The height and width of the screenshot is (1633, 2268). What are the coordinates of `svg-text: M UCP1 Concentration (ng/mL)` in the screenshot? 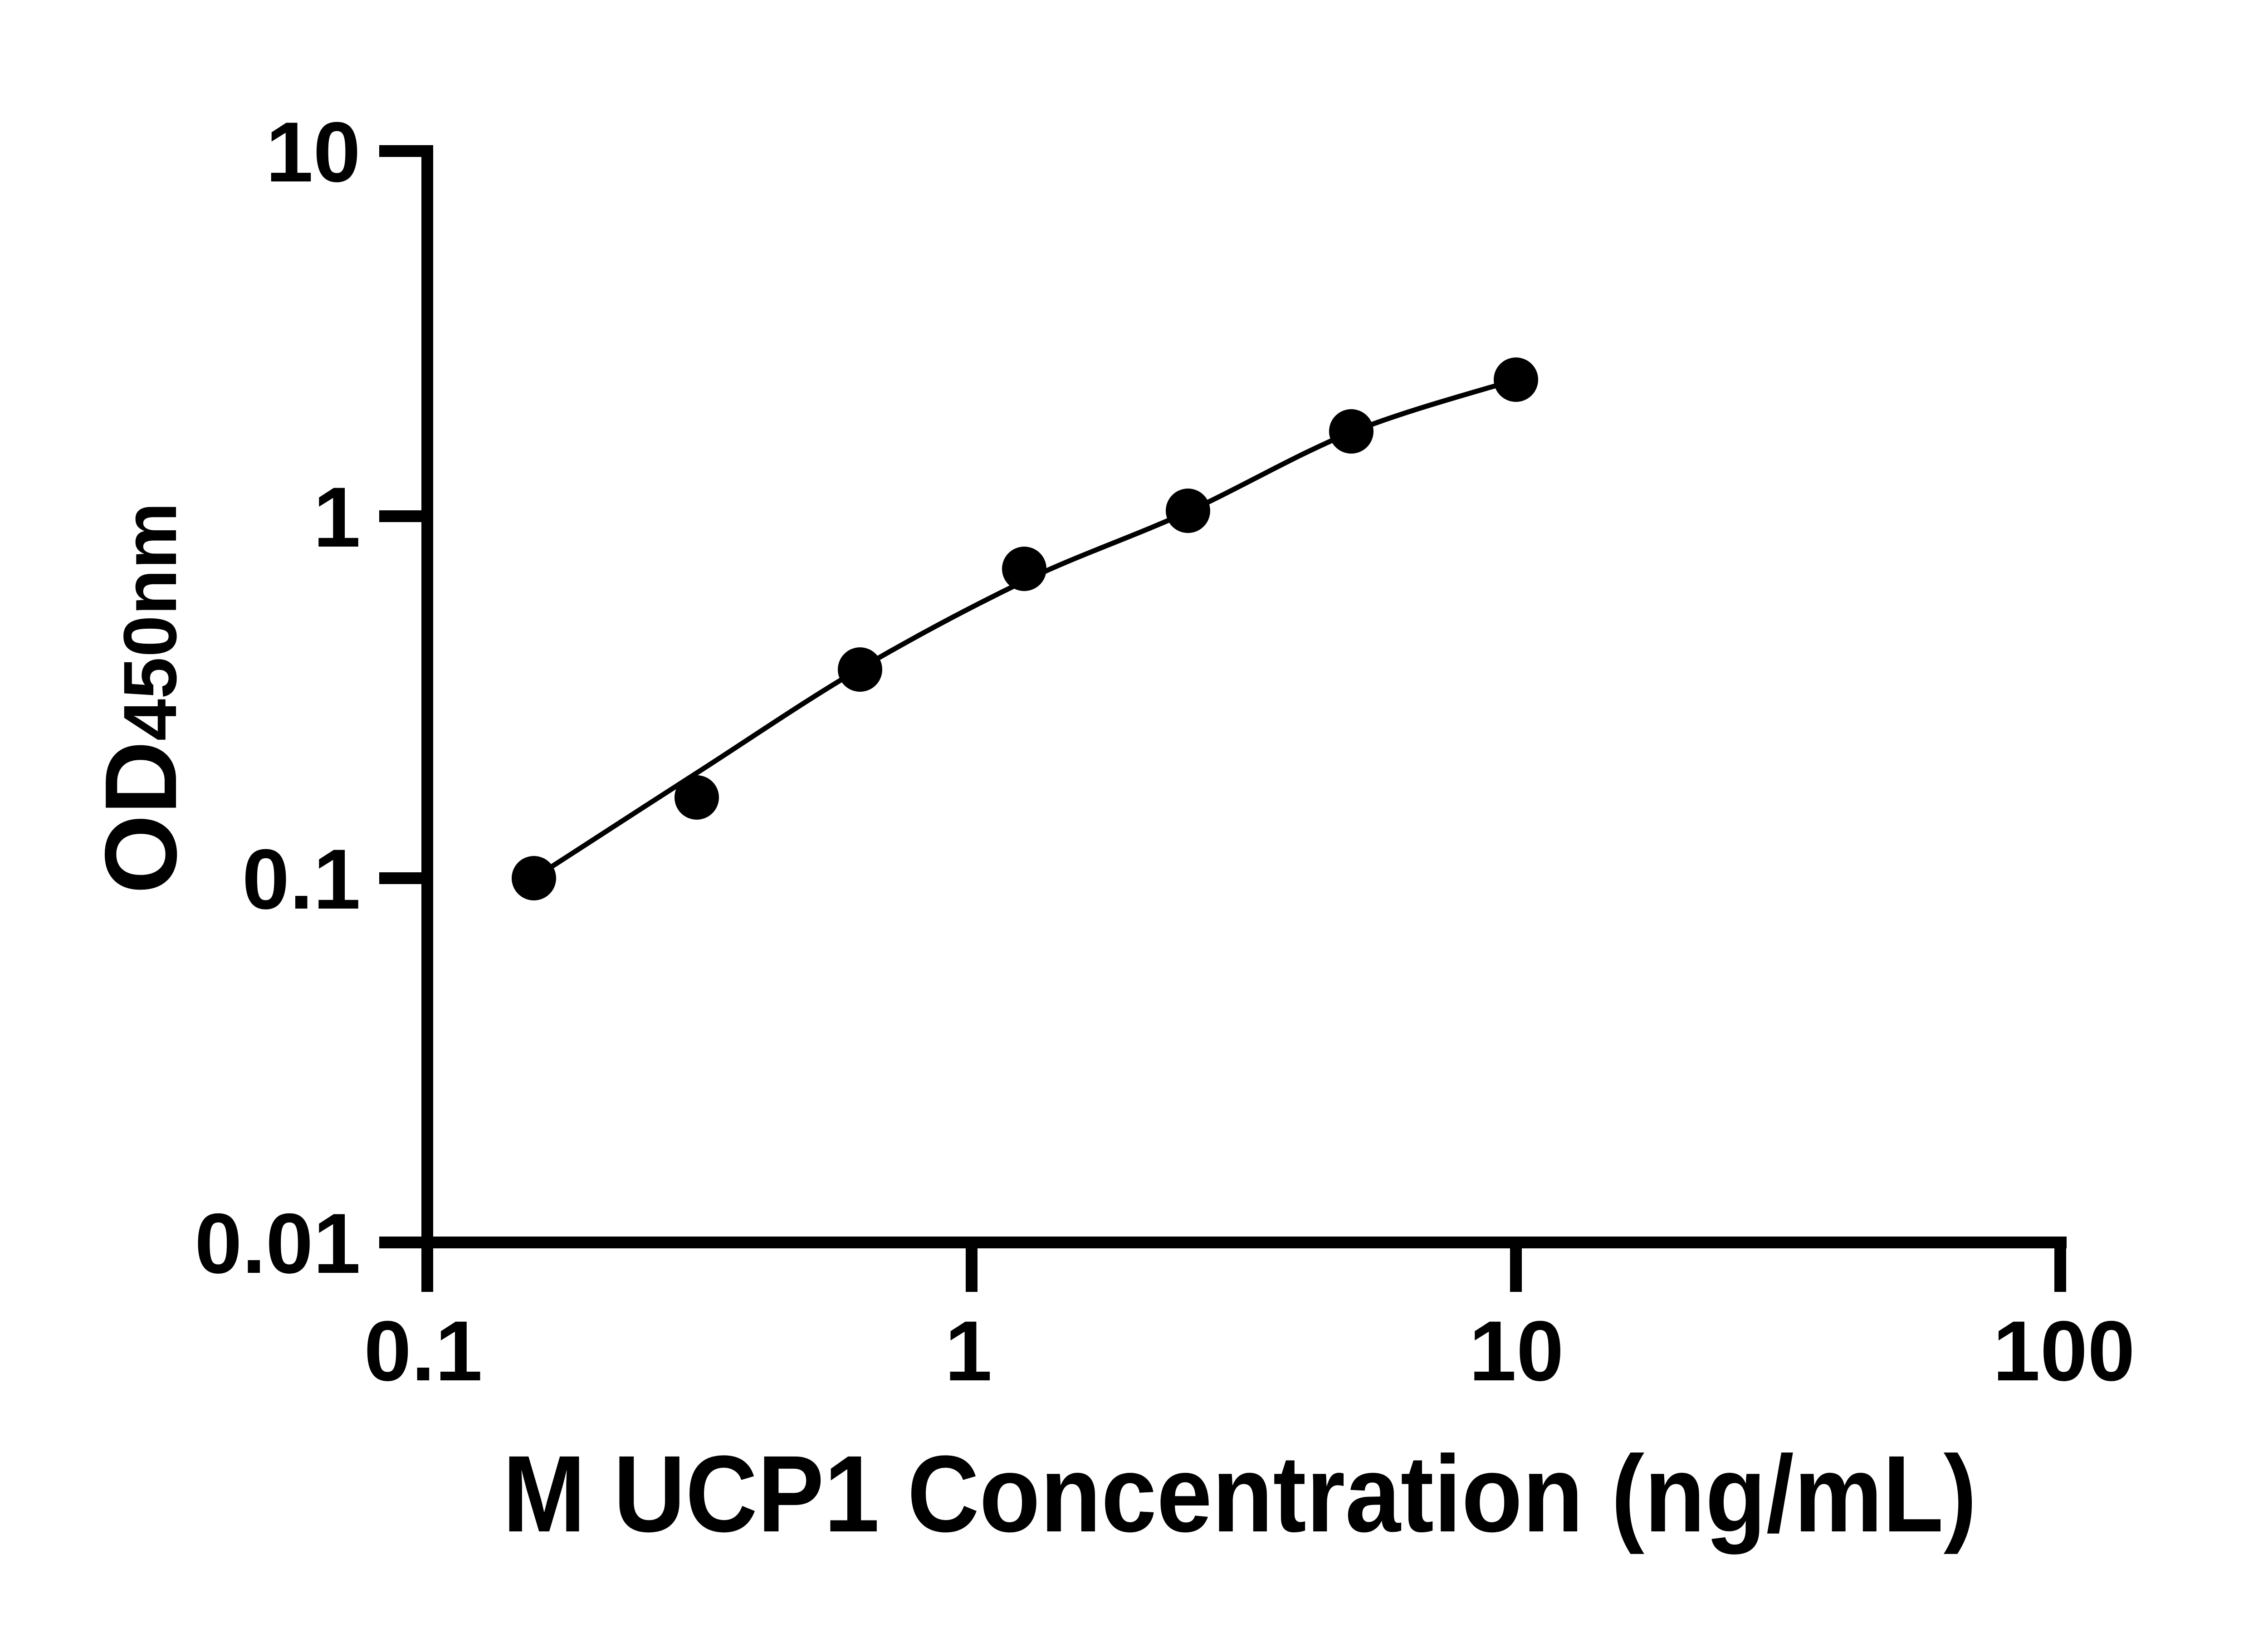 It's located at (1240, 1494).